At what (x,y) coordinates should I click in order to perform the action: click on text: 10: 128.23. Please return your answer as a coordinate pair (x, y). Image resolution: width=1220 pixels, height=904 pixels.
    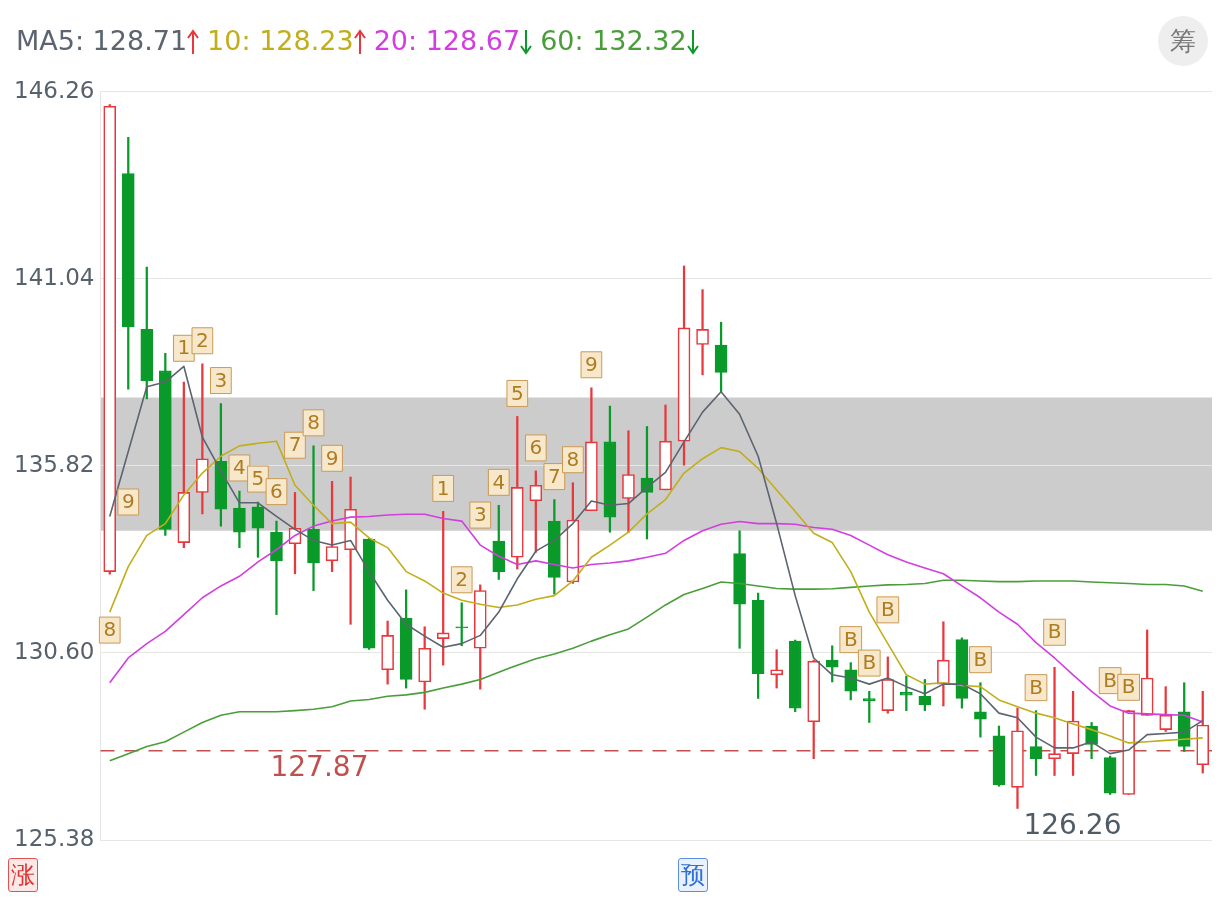
    Looking at the image, I should click on (281, 40).